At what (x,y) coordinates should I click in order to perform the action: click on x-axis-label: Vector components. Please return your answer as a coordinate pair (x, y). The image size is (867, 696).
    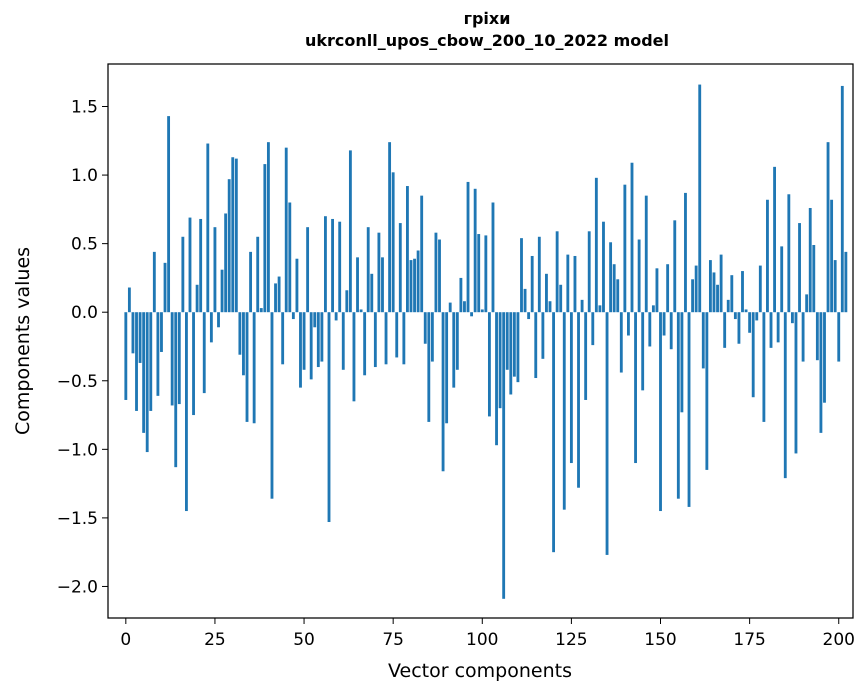
    Looking at the image, I should click on (480, 671).